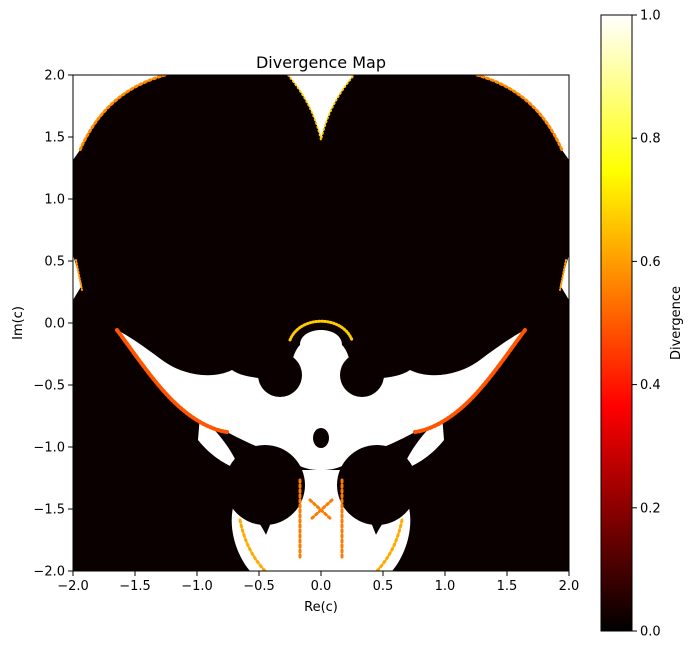  What do you see at coordinates (321, 275) in the screenshot?
I see `fringe-edges` at bounding box center [321, 275].